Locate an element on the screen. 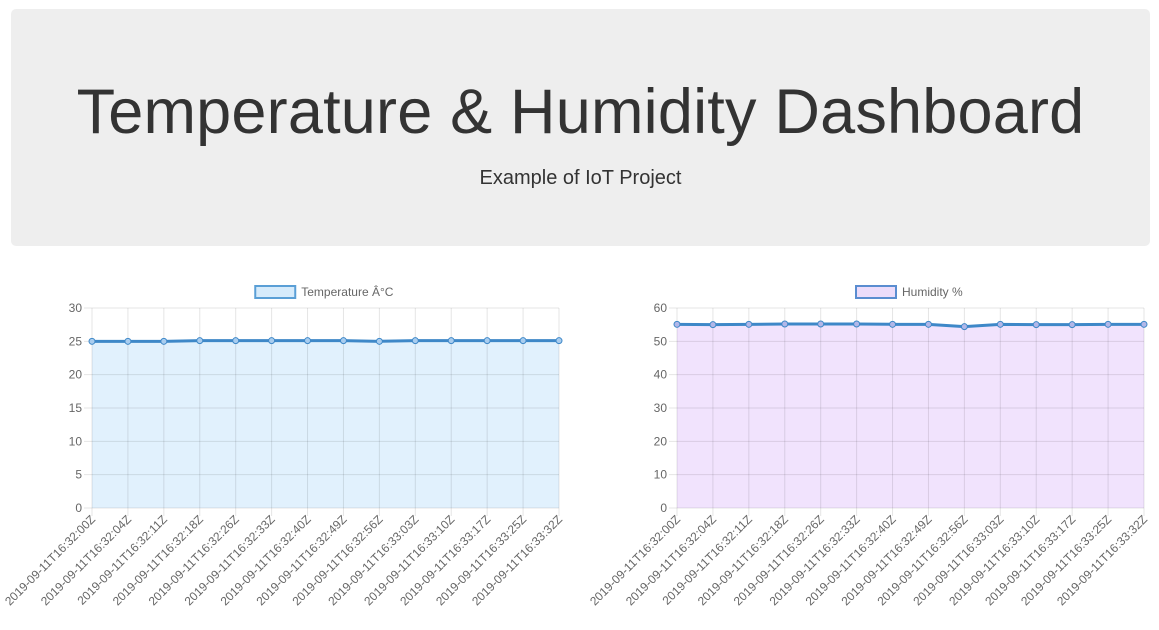  y-tick-label: 50 is located at coordinates (661, 341).